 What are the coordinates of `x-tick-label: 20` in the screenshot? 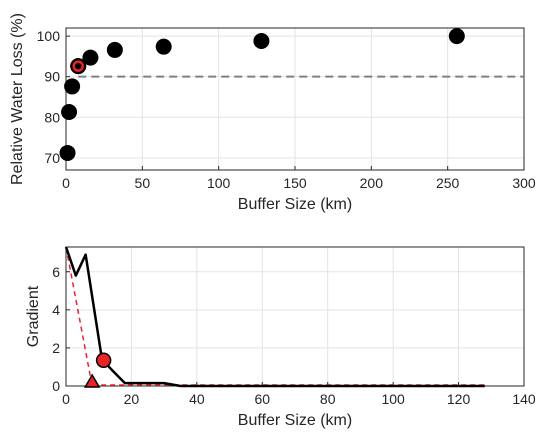 It's located at (132, 399).